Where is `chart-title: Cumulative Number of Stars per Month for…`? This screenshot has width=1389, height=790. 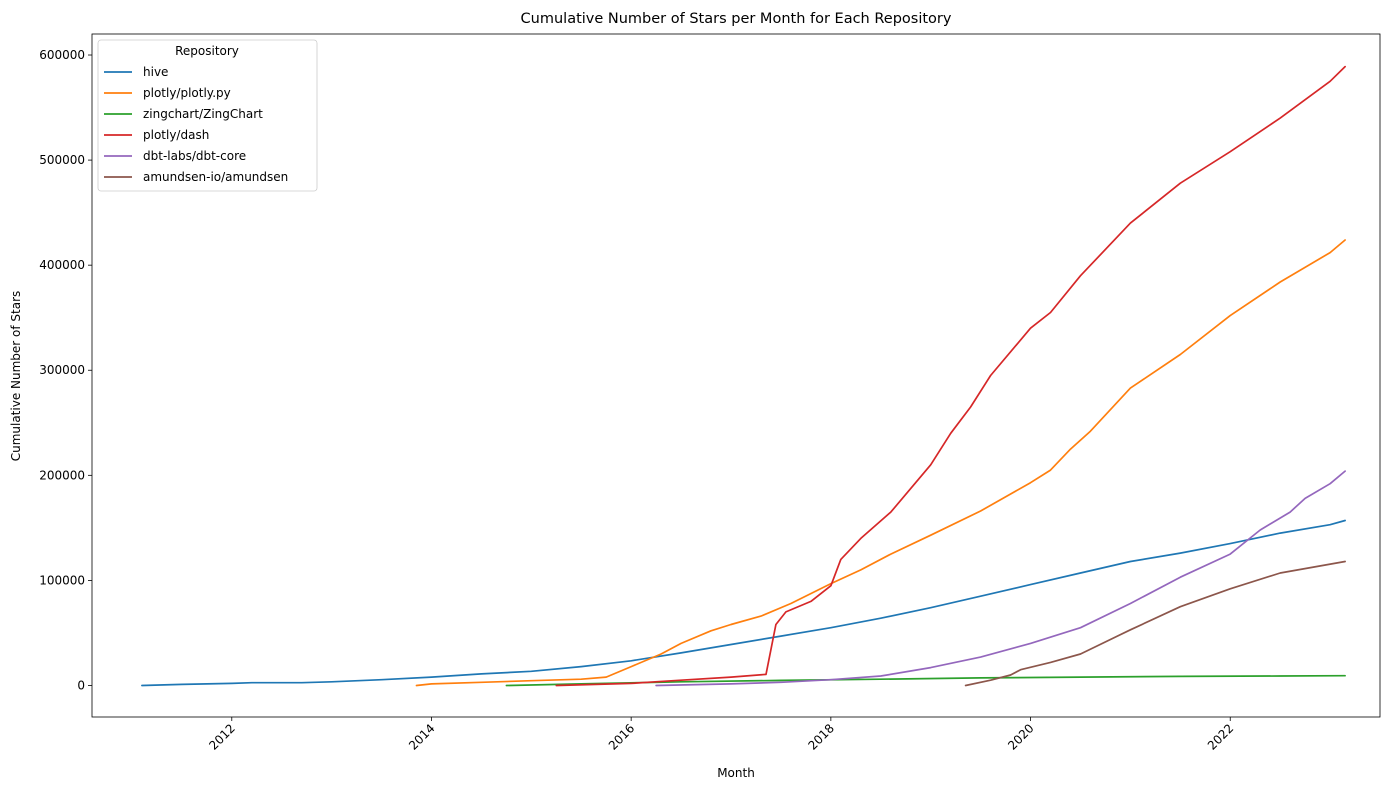
chart-title: Cumulative Number of Stars per Month for… is located at coordinates (736, 19).